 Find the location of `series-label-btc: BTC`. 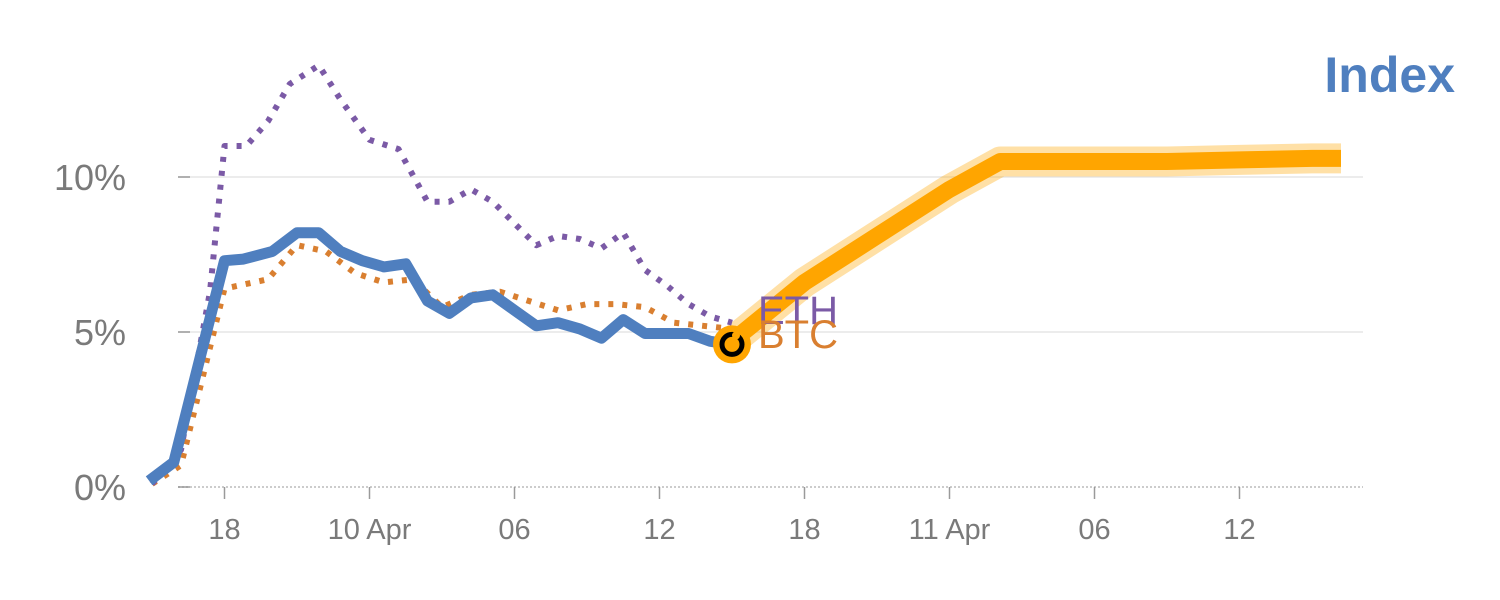

series-label-btc: BTC is located at coordinates (798, 335).